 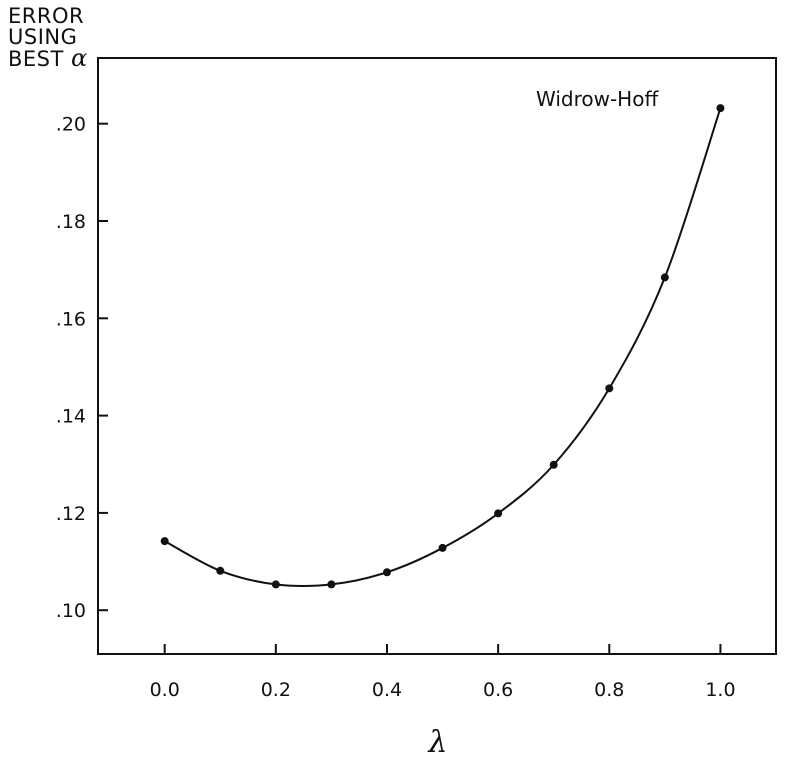 What do you see at coordinates (71, 514) in the screenshot?
I see `y-tick-label: .12` at bounding box center [71, 514].